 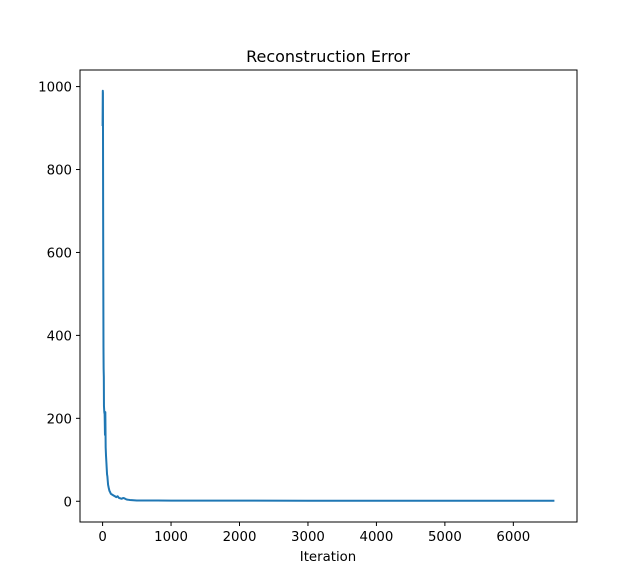 I want to click on y-tick-label: 800, so click(x=59, y=171).